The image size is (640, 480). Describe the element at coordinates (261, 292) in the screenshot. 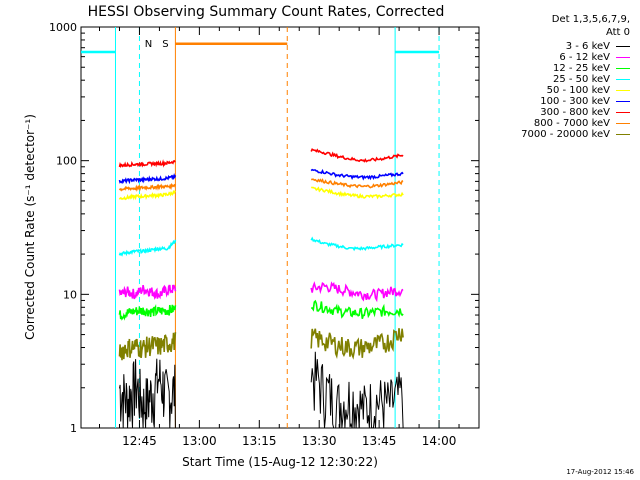

I see `series-6-12-kev` at that location.